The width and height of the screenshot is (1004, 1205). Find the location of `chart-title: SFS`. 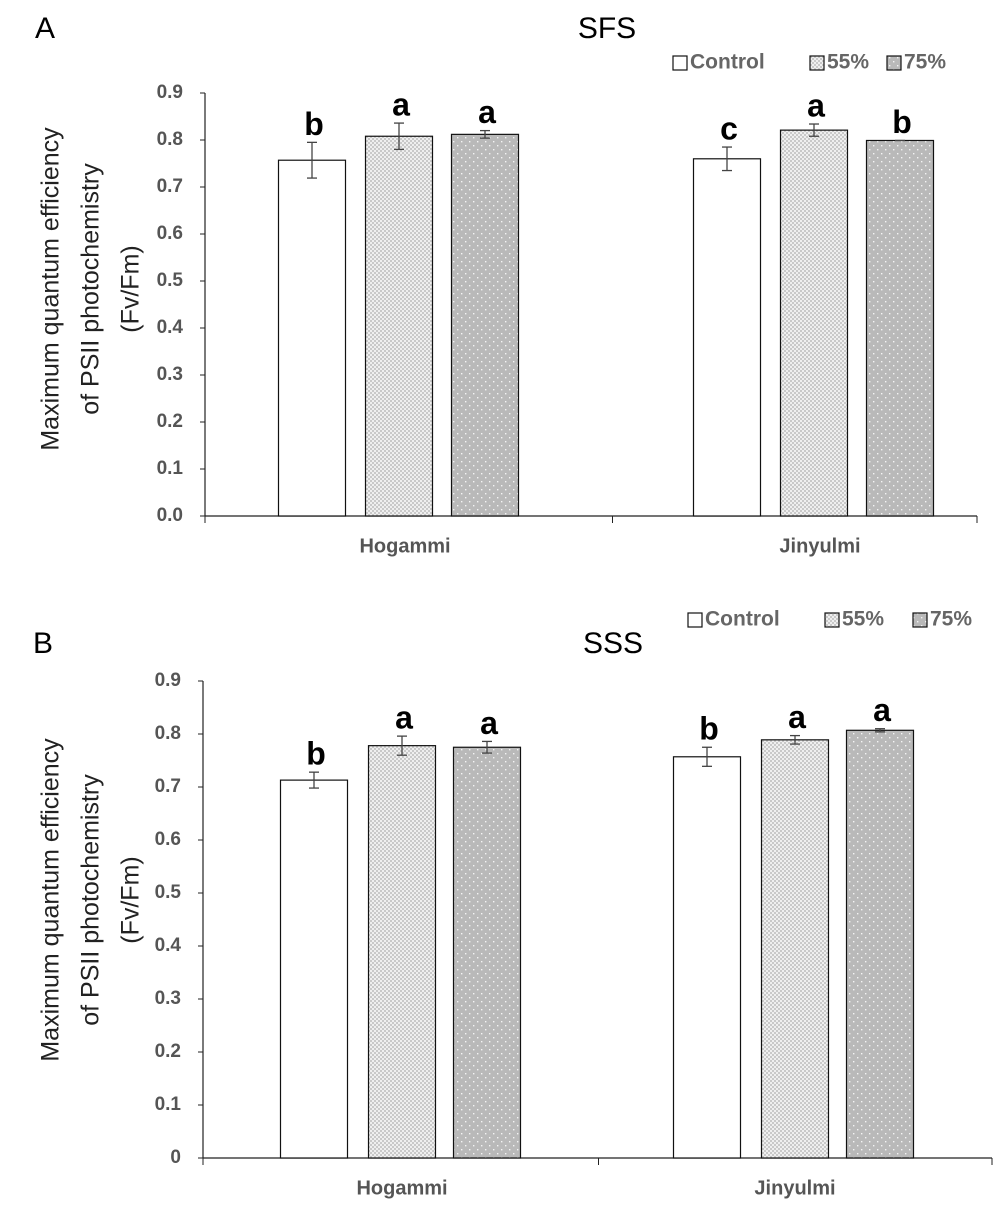

chart-title: SFS is located at coordinates (607, 28).